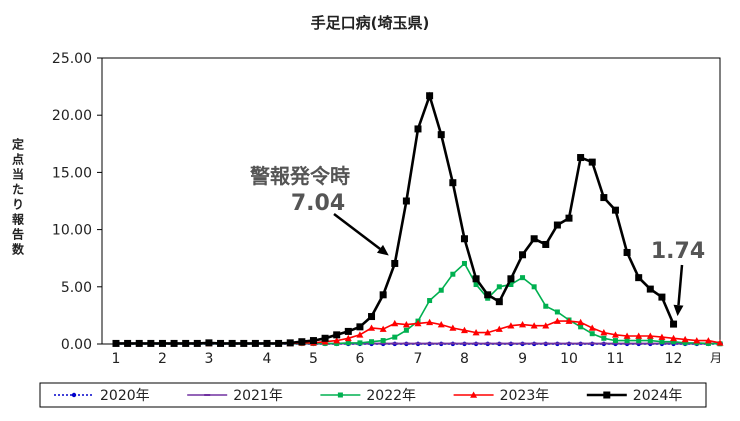  Describe the element at coordinates (72, 116) in the screenshot. I see `y-tick-label: 20.00` at that location.